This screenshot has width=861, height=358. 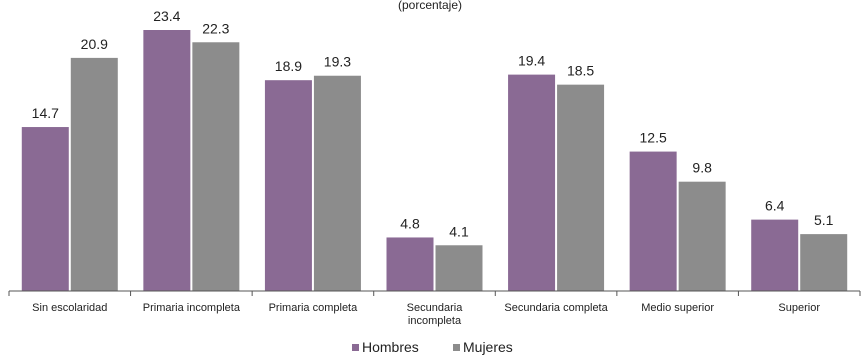 I want to click on value-label-hombres-5: 19.4, so click(x=531, y=61).